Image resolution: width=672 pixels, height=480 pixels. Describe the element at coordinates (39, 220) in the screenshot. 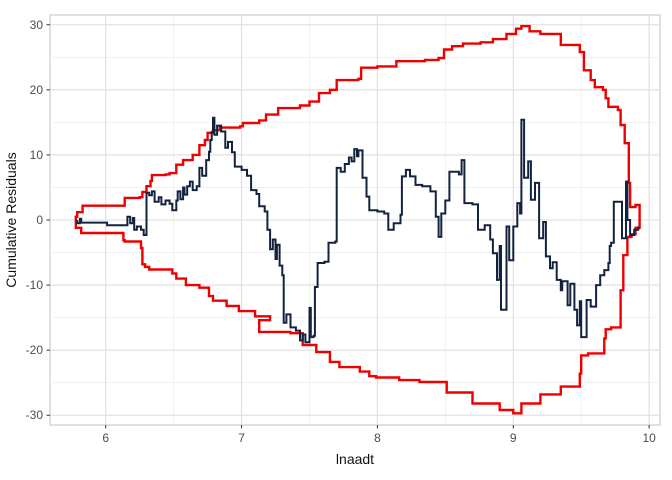

I see `y-tick-label: 0` at that location.